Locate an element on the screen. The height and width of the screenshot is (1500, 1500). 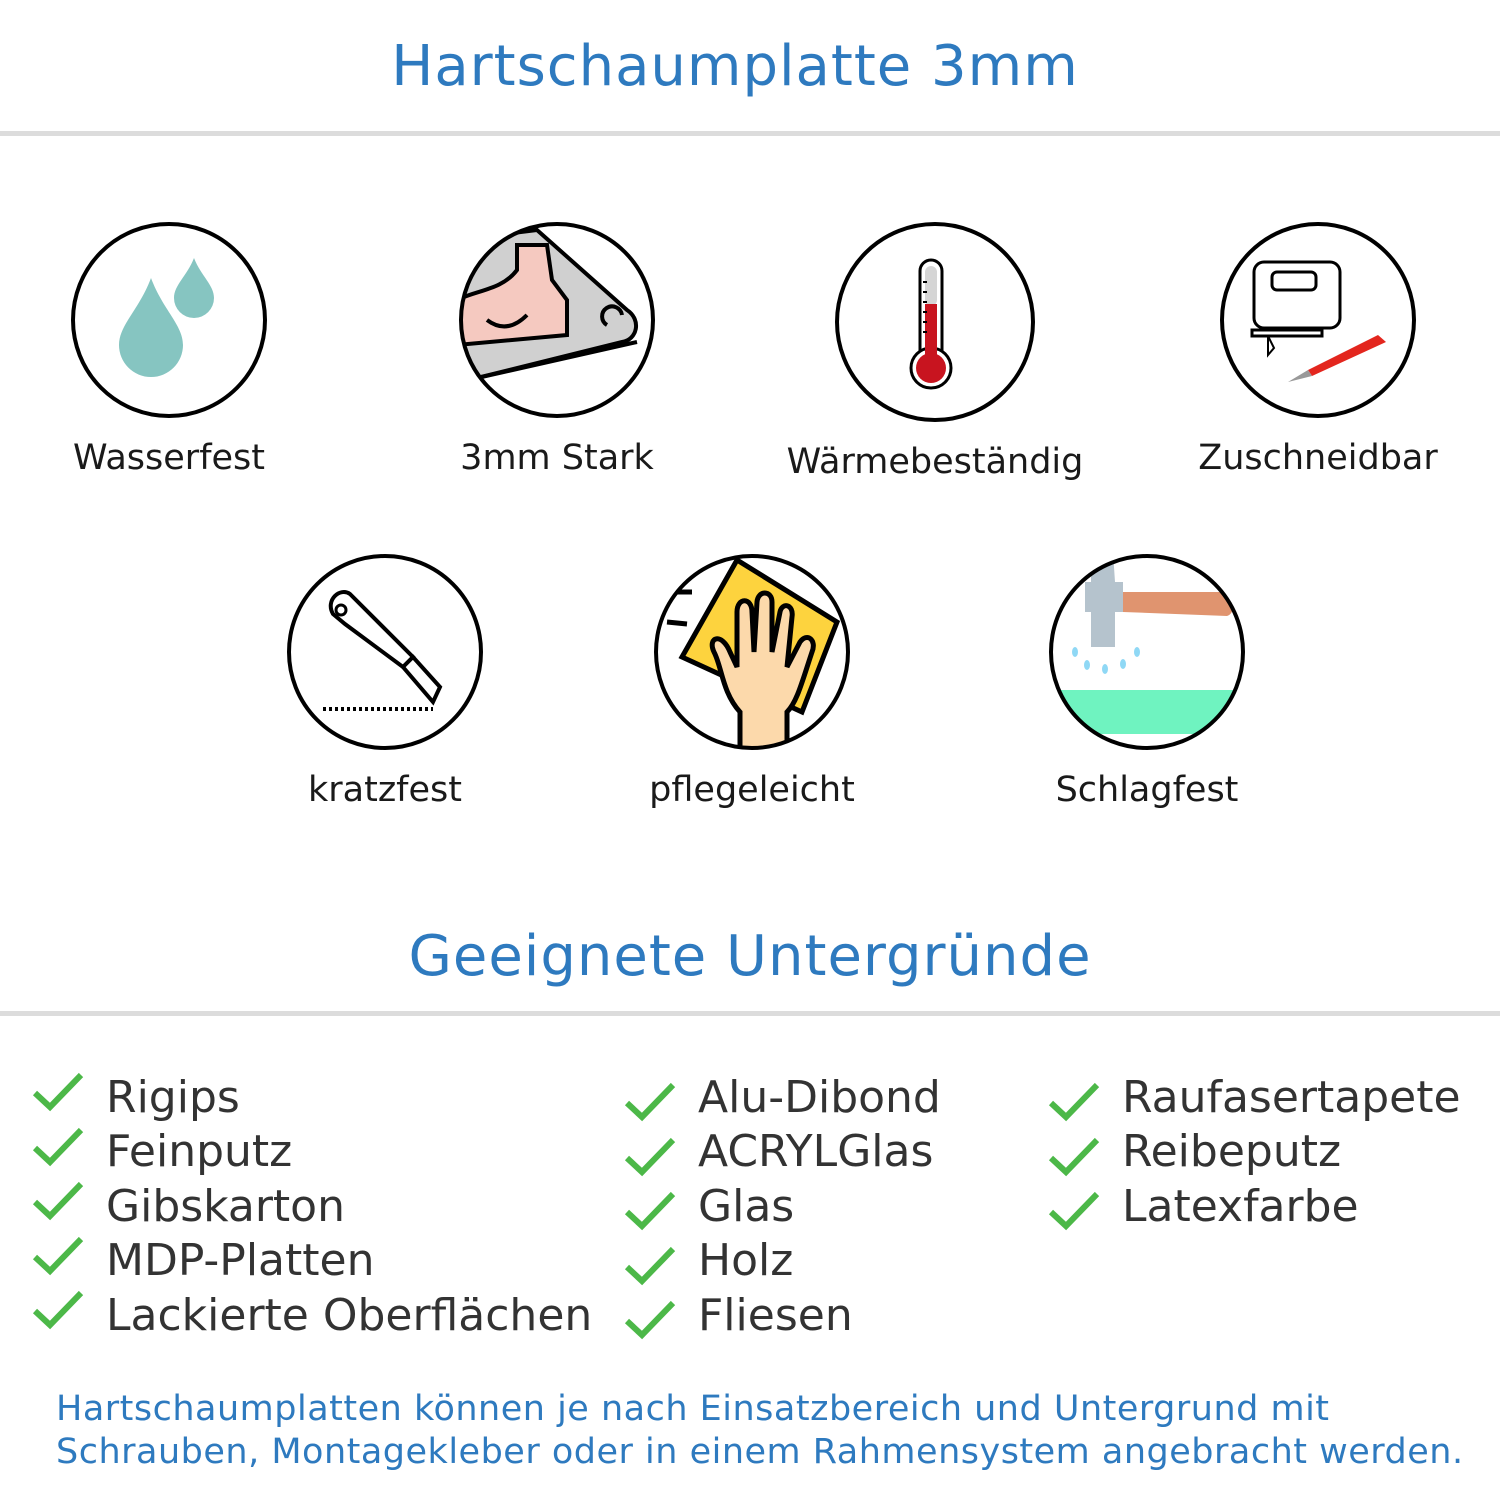
list-item-label: Feinputz is located at coordinates (199, 1152).